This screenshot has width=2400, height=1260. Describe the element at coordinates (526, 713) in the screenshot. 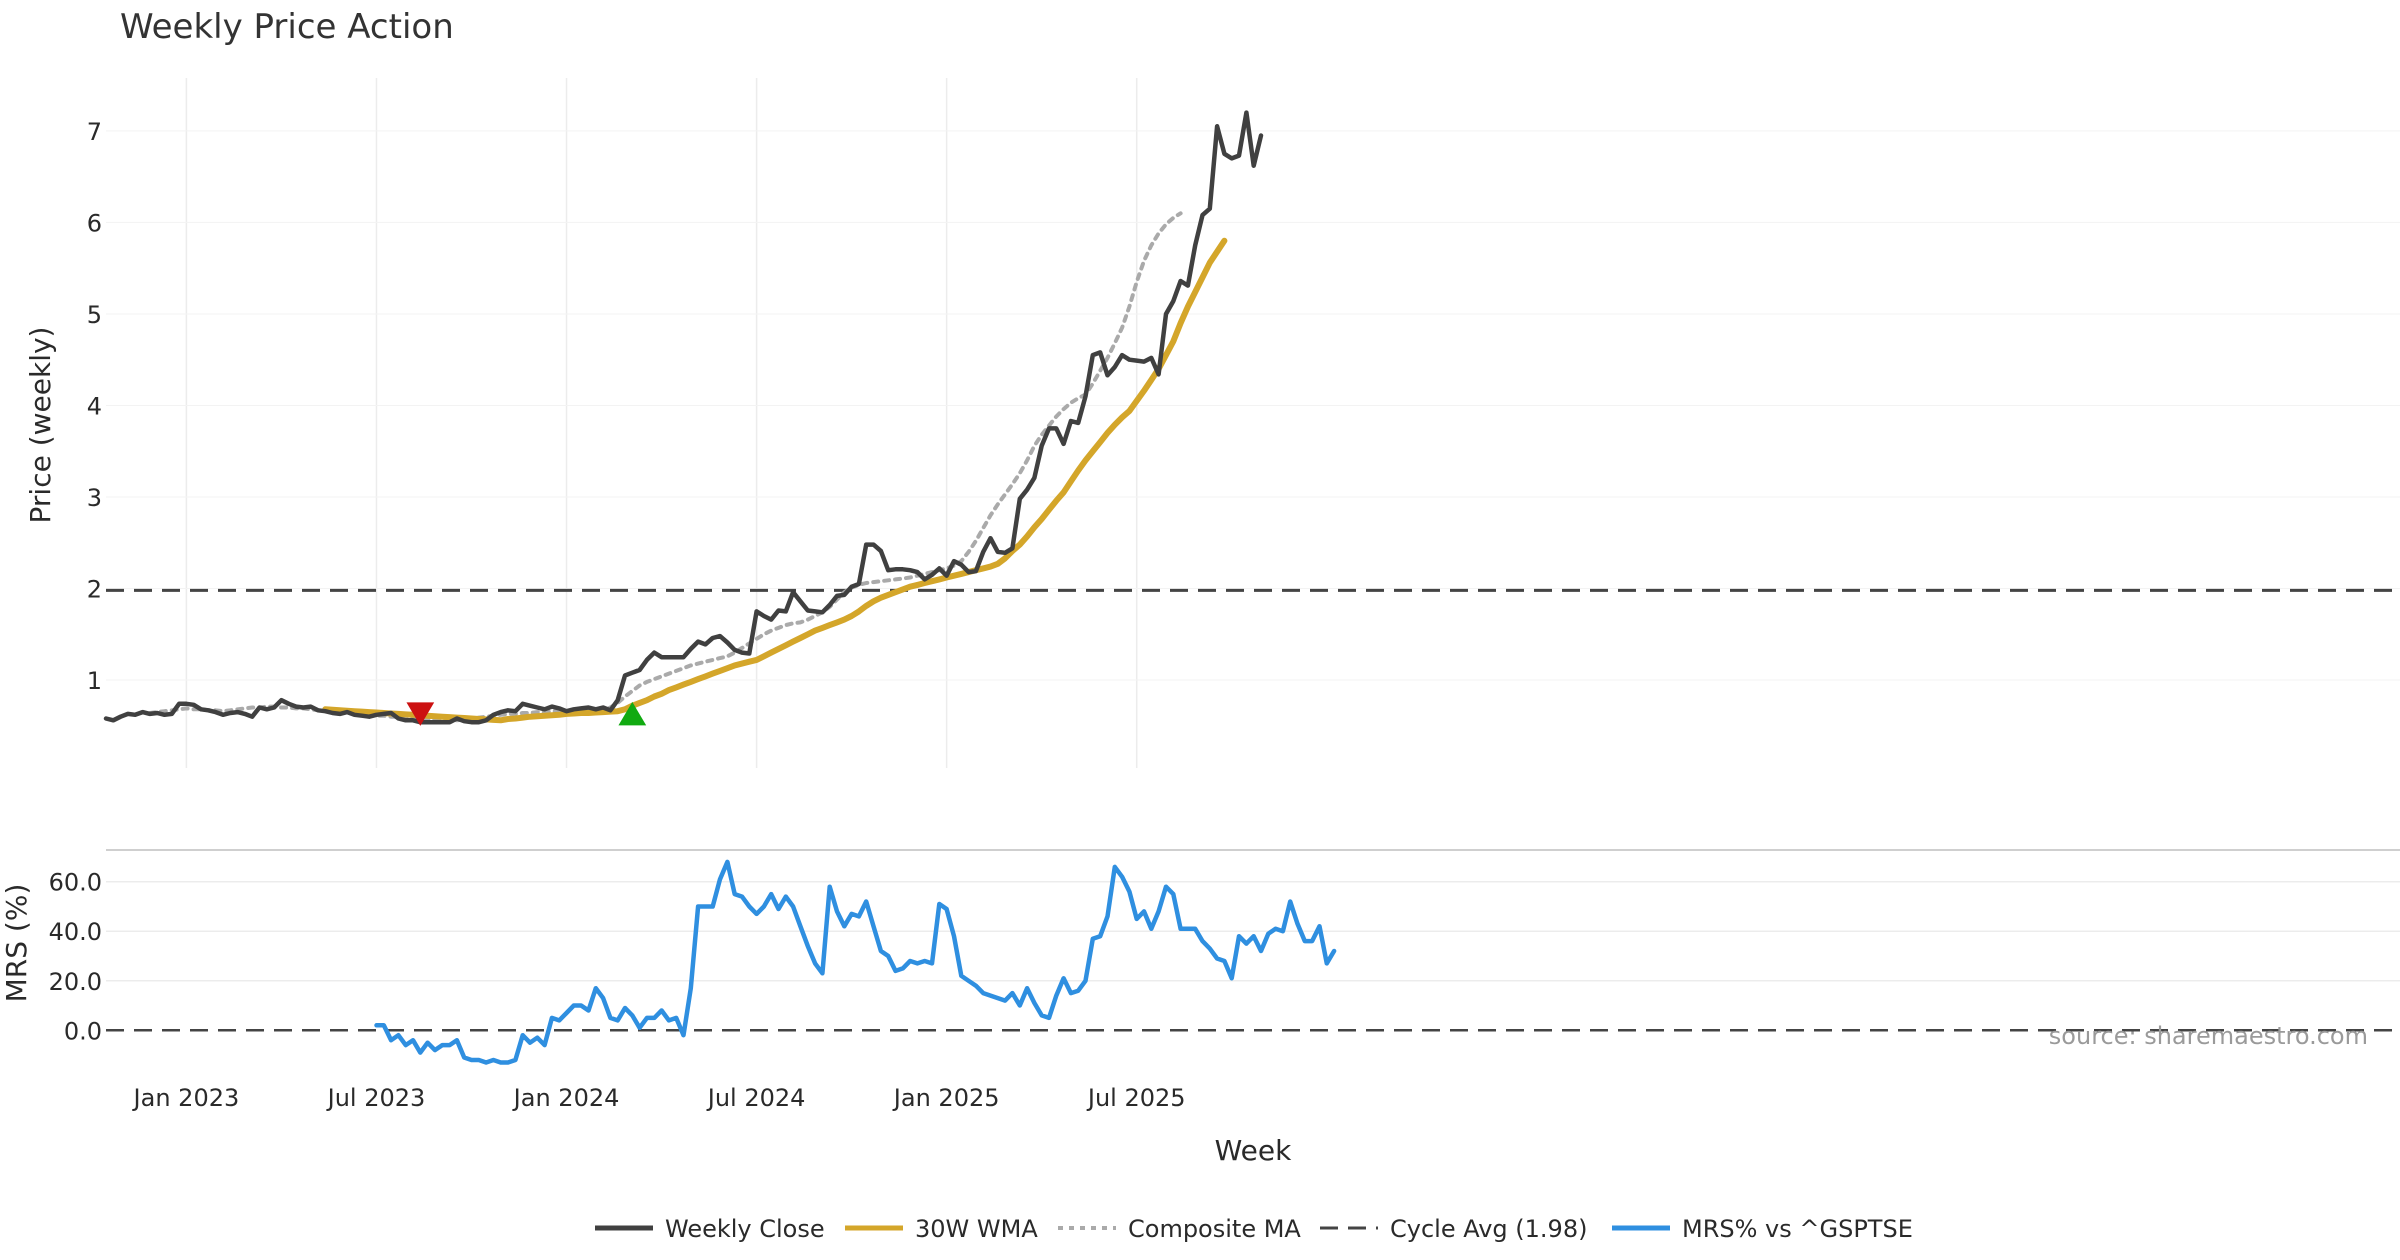

I see `signal-markers` at that location.